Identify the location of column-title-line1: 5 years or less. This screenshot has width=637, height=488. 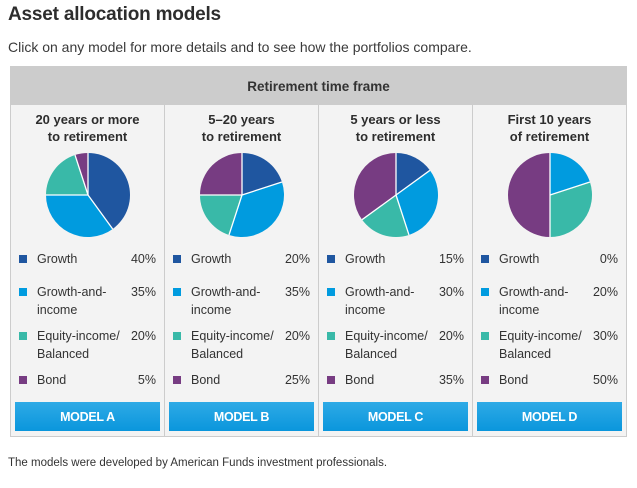
(395, 119).